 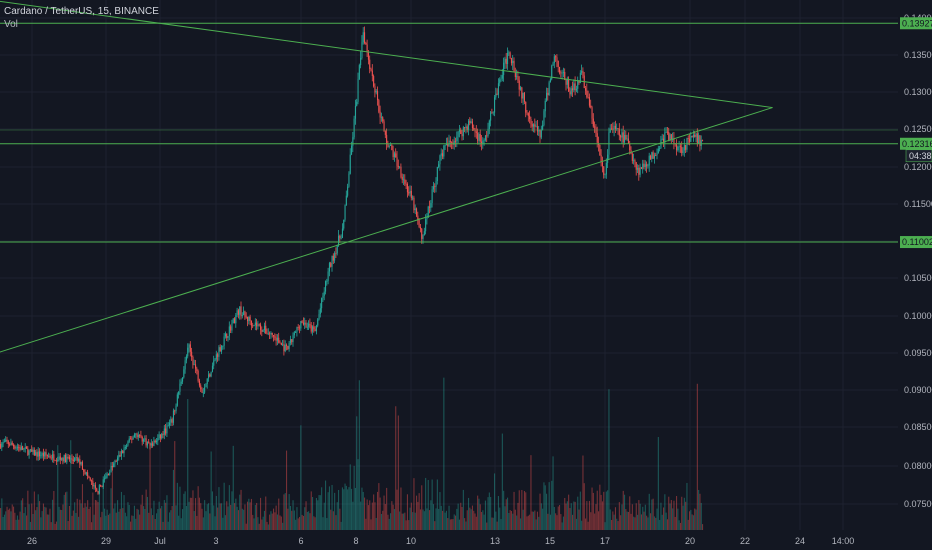 I want to click on volume-legend-label: Vol, so click(x=11, y=24).